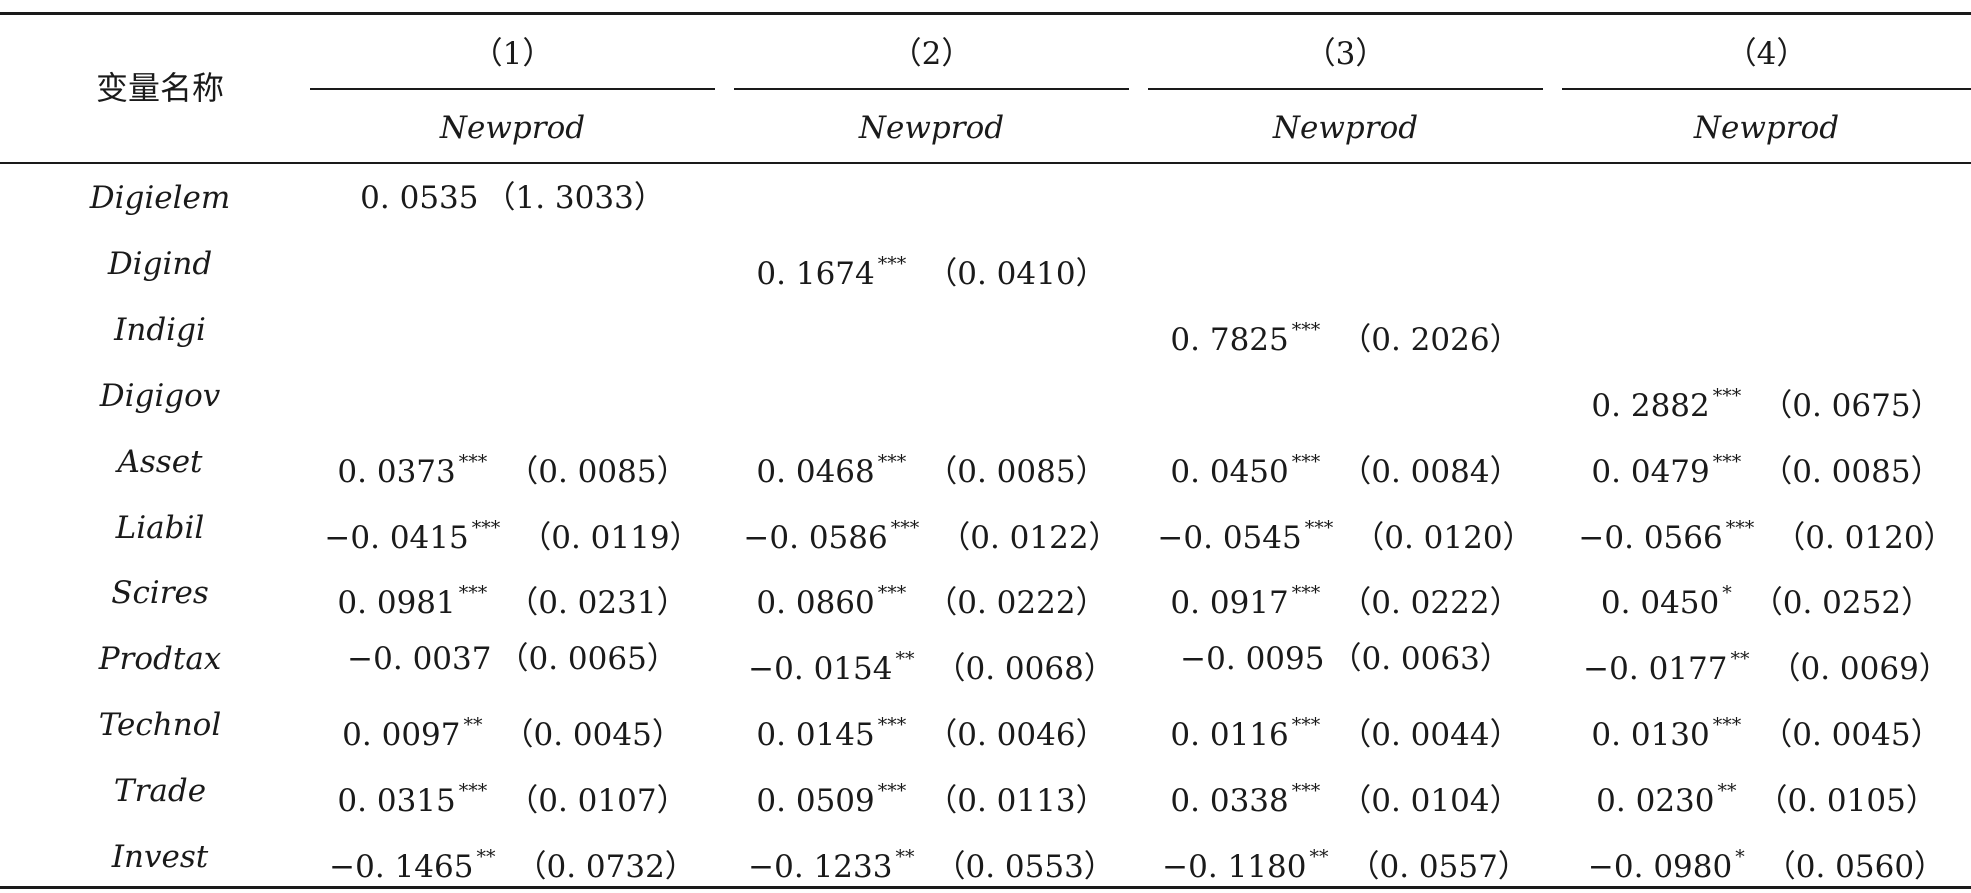  What do you see at coordinates (1345, 54) in the screenshot?
I see `column-number-3: （3）` at bounding box center [1345, 54].